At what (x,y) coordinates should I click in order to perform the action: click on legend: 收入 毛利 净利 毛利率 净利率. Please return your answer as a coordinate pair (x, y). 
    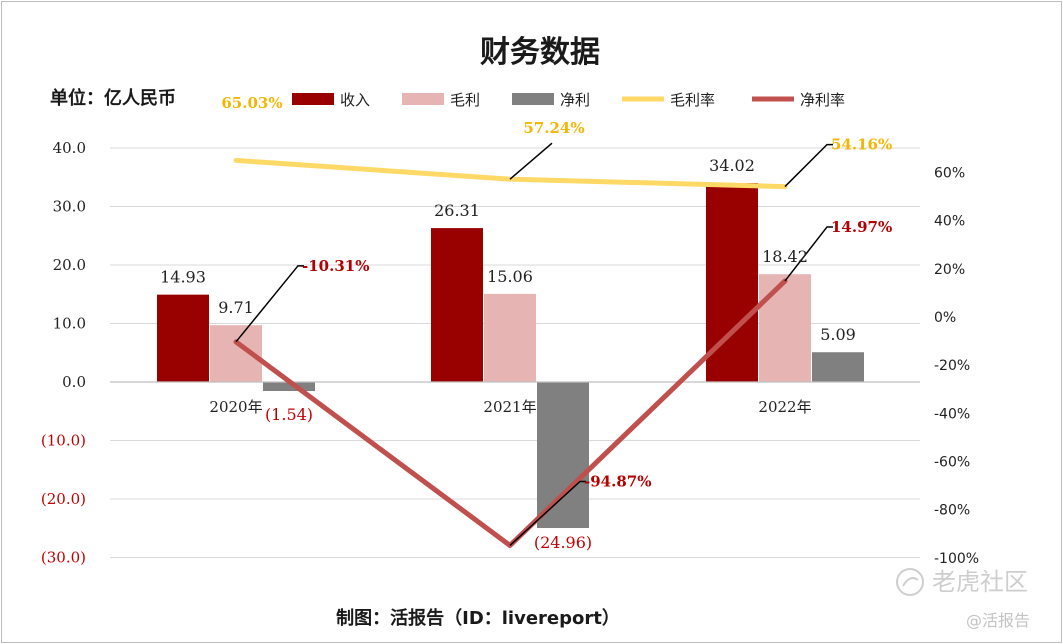
    Looking at the image, I should click on (568, 100).